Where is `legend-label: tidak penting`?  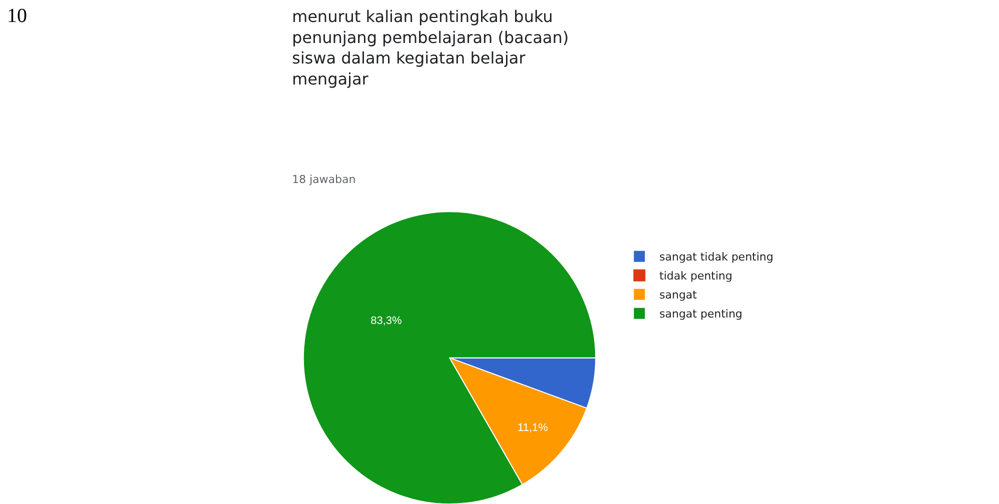
legend-label: tidak penting is located at coordinates (695, 276).